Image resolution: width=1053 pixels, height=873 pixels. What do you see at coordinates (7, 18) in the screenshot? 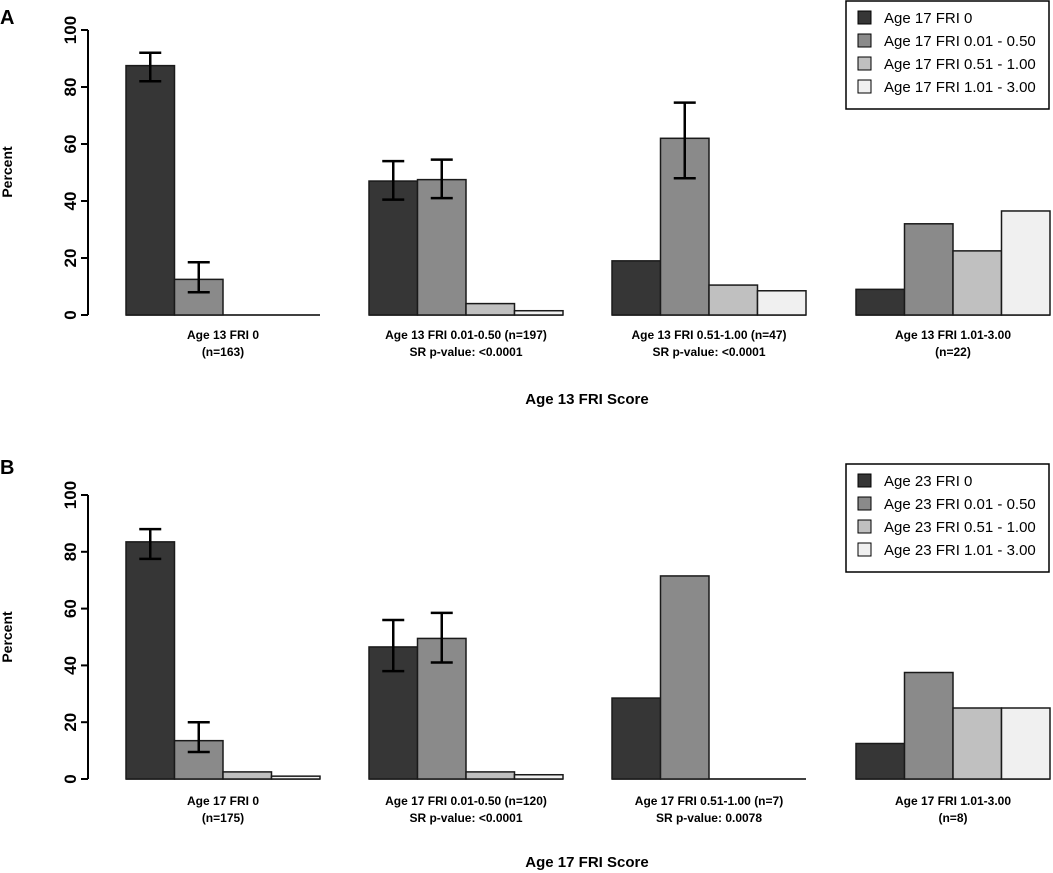
I see `panel-label-a: A` at bounding box center [7, 18].